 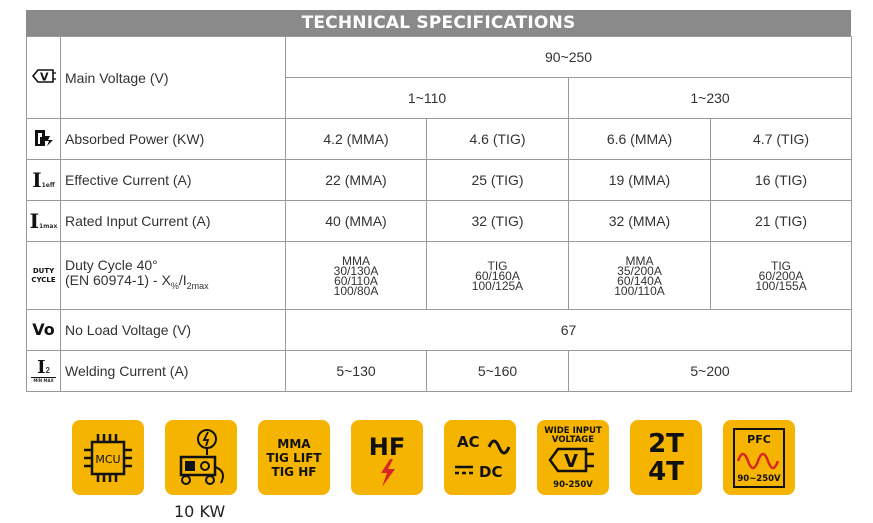 I want to click on table-row: Vo No Load Voltage (V) 67, so click(x=439, y=330).